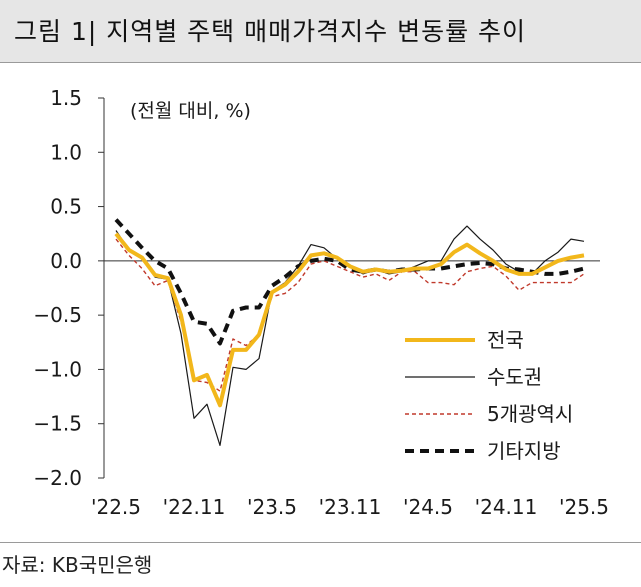 The height and width of the screenshot is (587, 641). What do you see at coordinates (514, 377) in the screenshot?
I see `legend-label-2: 수도권` at bounding box center [514, 377].